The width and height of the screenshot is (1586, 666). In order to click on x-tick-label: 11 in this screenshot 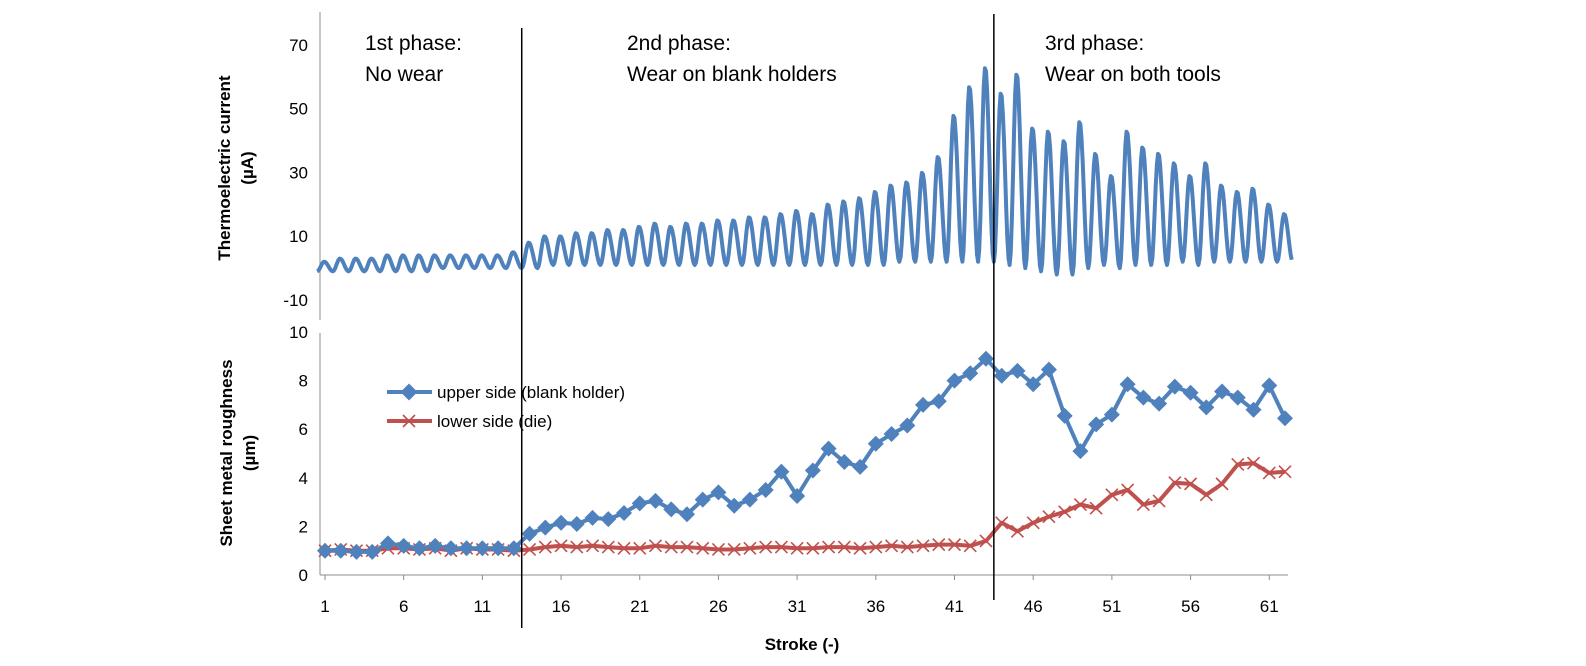, I will do `click(483, 606)`.